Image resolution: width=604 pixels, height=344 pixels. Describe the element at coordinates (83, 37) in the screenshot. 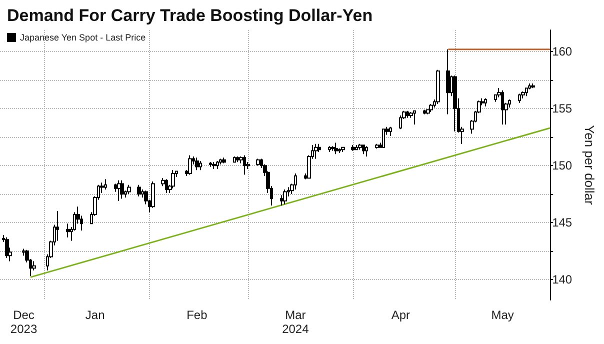

I see `legend-label: Japanese Yen Spot - Last Price` at that location.